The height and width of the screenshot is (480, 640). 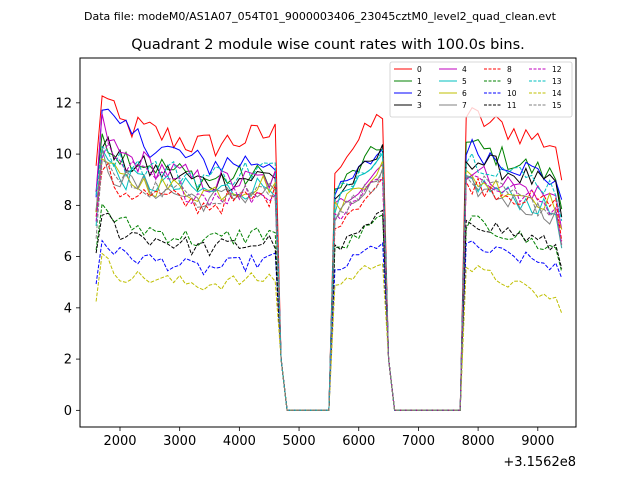 What do you see at coordinates (557, 105) in the screenshot?
I see `legend-label-15: 15` at bounding box center [557, 105].